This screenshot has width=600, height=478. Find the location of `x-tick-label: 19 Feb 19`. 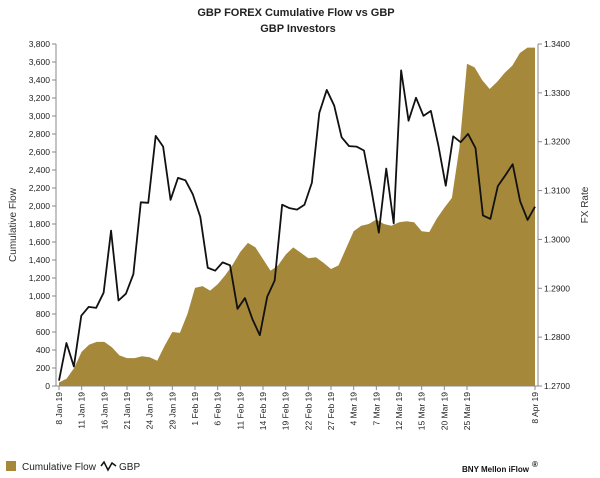

x-tick-label: 19 Feb 19 is located at coordinates (286, 411).